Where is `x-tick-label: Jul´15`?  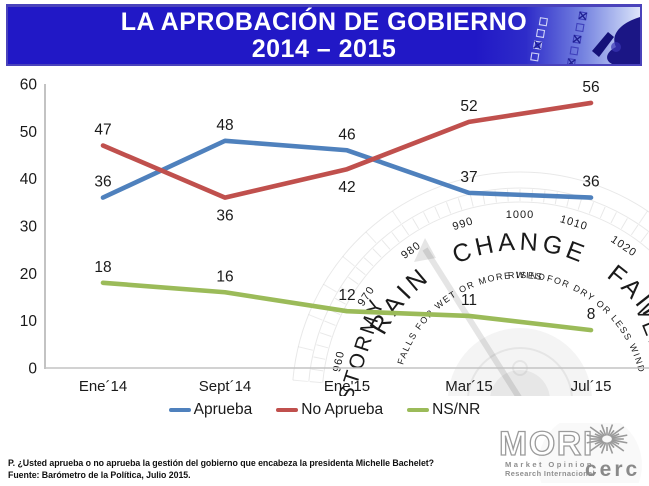 x-tick-label: Jul´15 is located at coordinates (591, 386).